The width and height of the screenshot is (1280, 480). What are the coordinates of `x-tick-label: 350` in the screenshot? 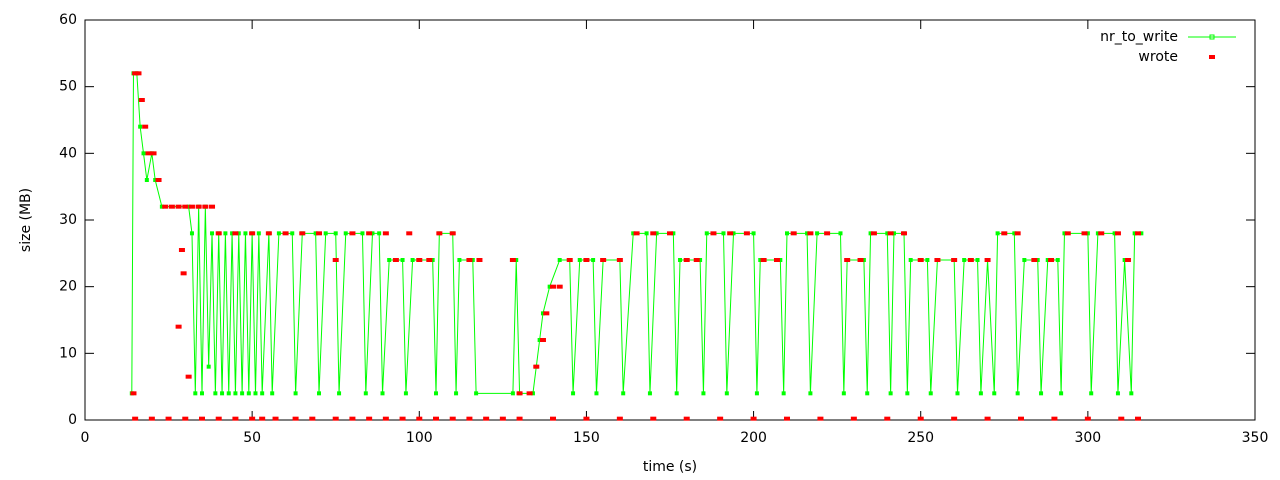 It's located at (1255, 438).